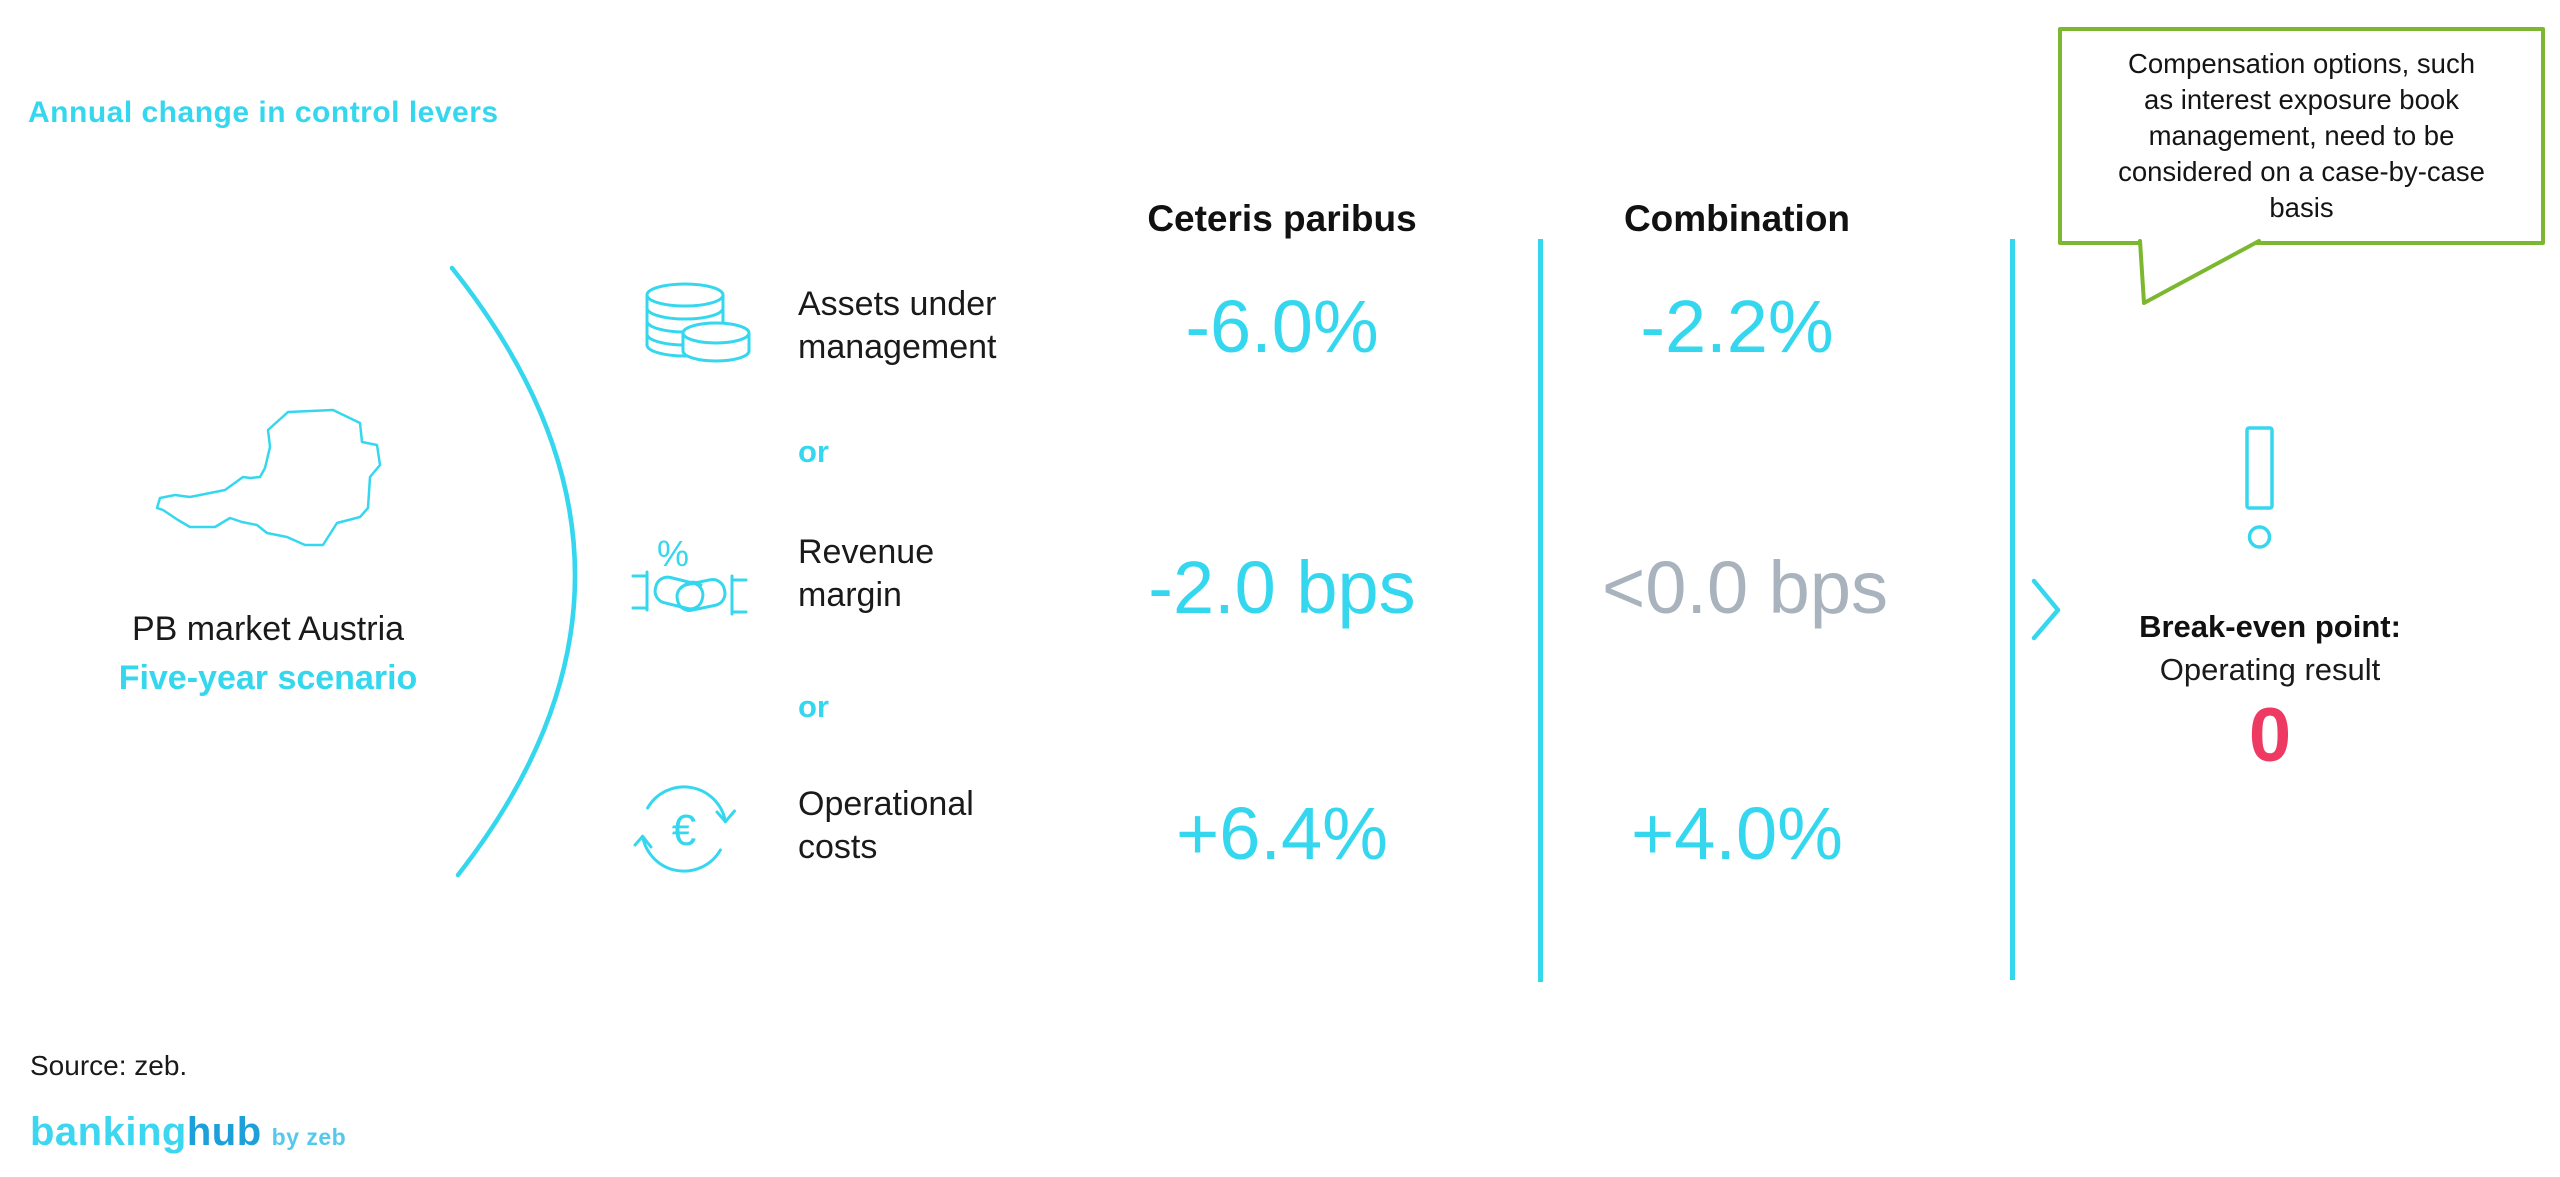 The image size is (2560, 1177). Describe the element at coordinates (2270, 626) in the screenshot. I see `break-even-title: Break-even point:` at that location.